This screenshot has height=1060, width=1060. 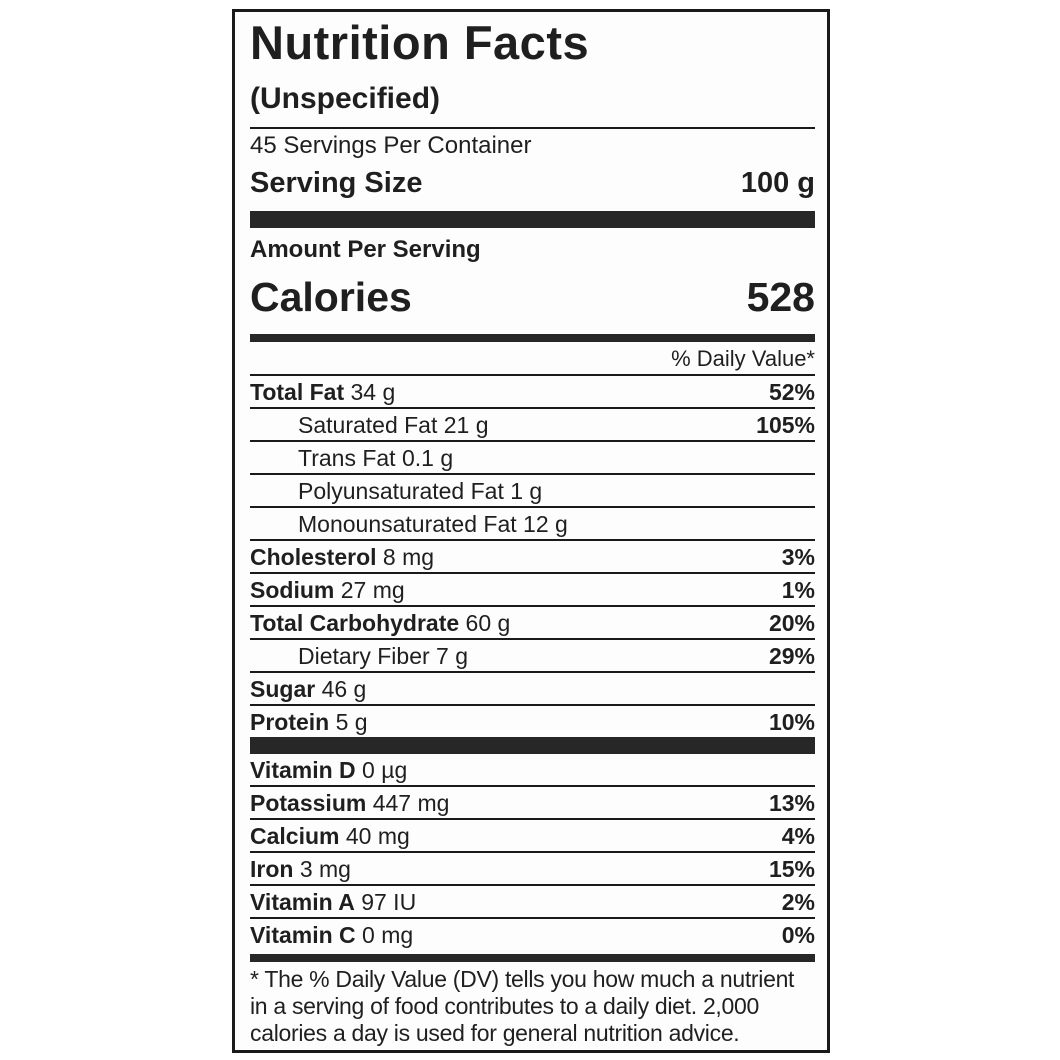 What do you see at coordinates (532, 656) in the screenshot?
I see `nutrient-row: Dietary Fiber 7 g 29%` at bounding box center [532, 656].